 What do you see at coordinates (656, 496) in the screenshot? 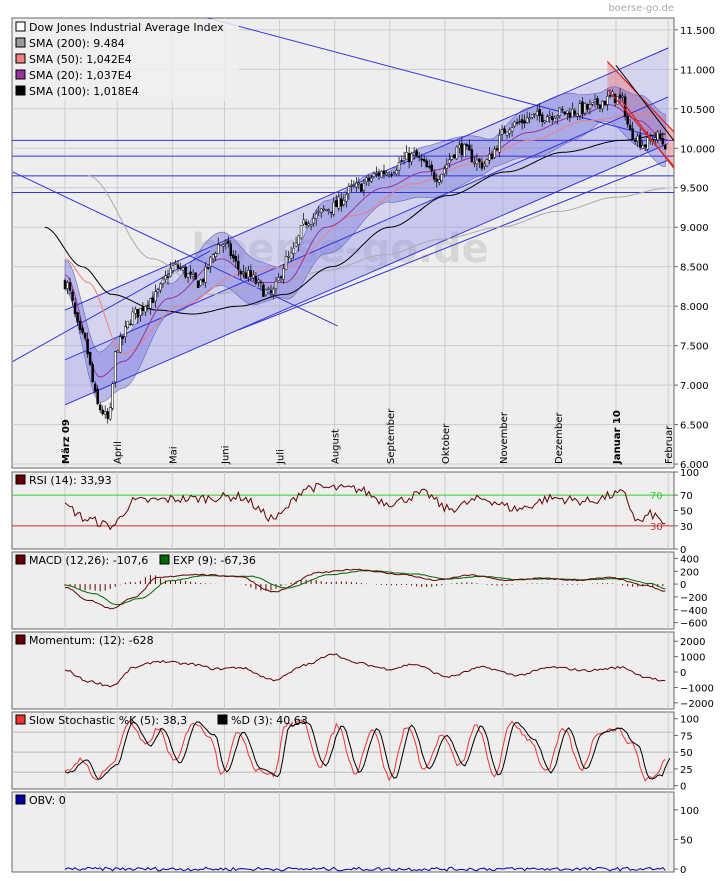
I see `rsi-level-70-label: 70` at bounding box center [656, 496].